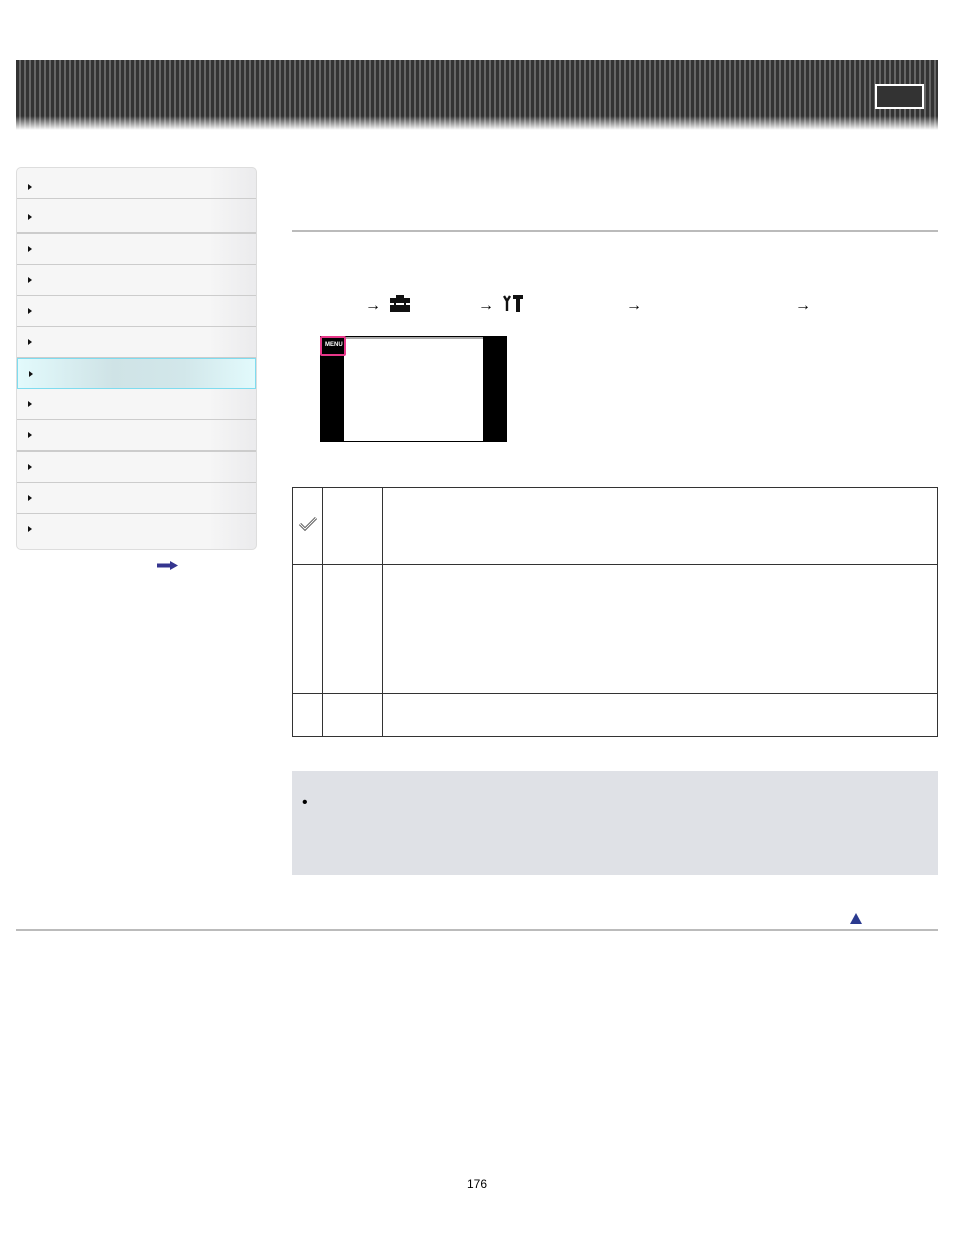  What do you see at coordinates (136, 373) in the screenshot?
I see `sidebar-item-active` at bounding box center [136, 373].